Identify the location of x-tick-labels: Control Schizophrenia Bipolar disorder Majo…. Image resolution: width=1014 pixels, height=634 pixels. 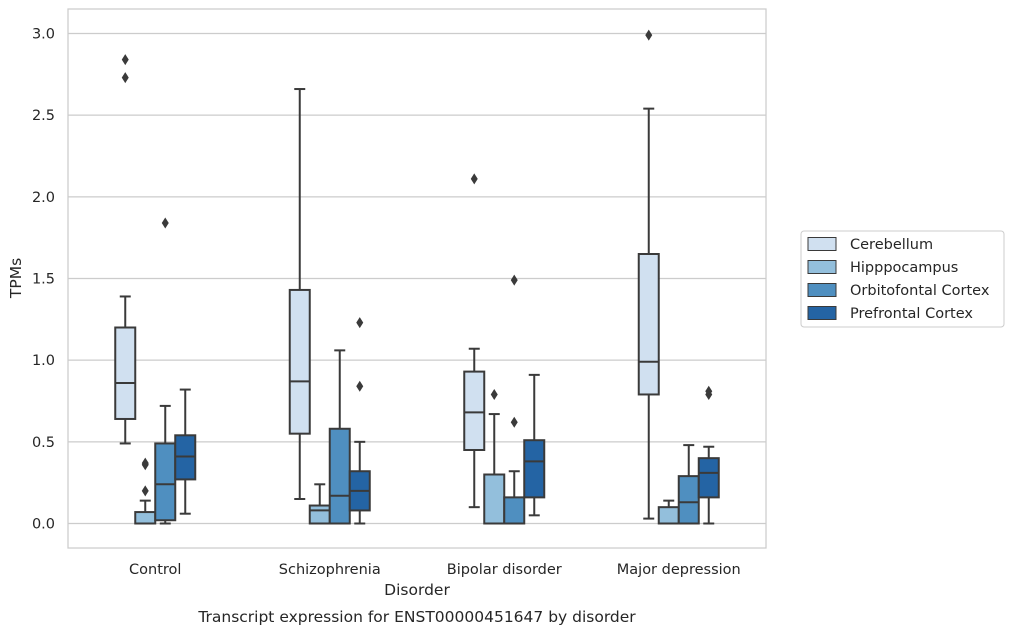
(435, 570).